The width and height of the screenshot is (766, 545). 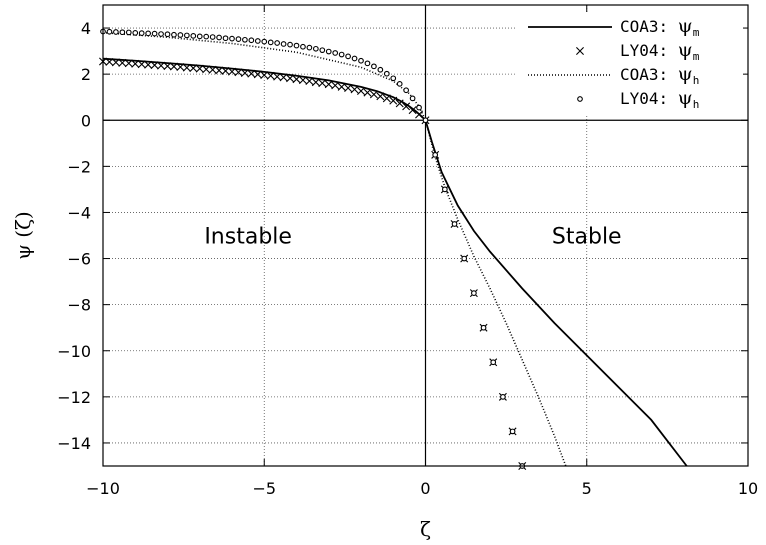 I want to click on legend-box, so click(x=629, y=63).